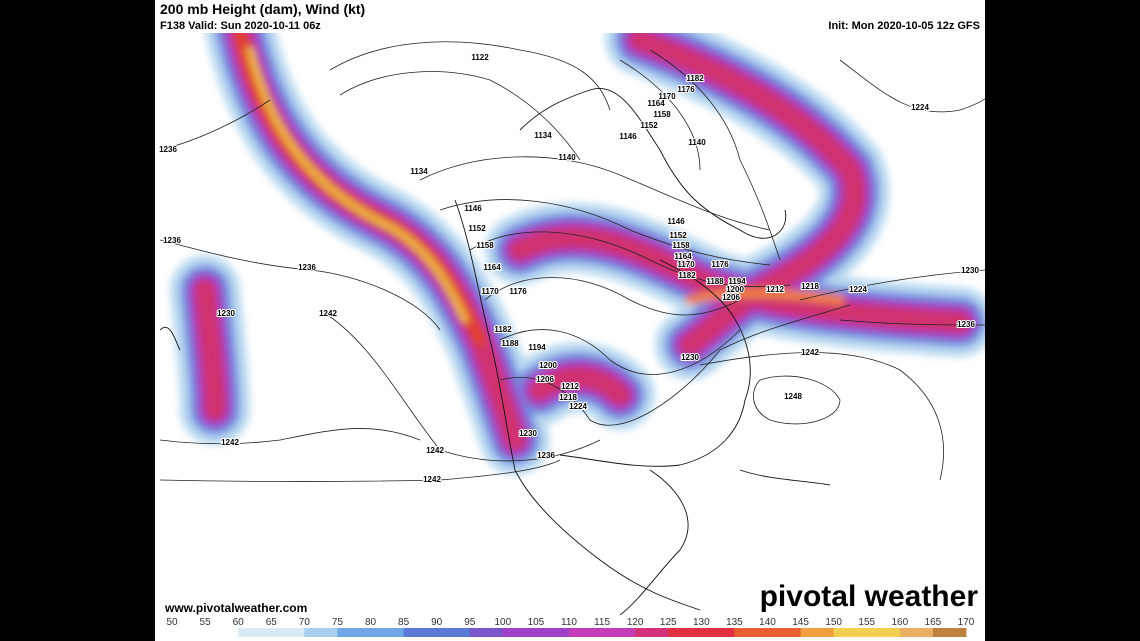 The image size is (1140, 641). Describe the element at coordinates (866, 622) in the screenshot. I see `colorbar-tick-label: 155` at that location.